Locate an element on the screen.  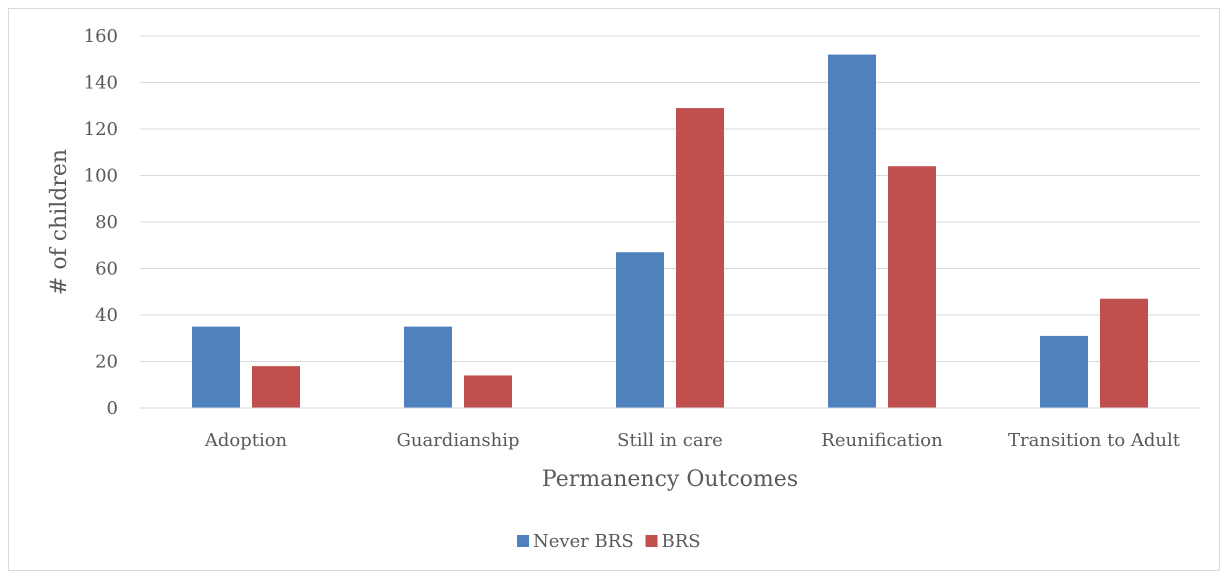
bar-never-brs-still-in-care is located at coordinates (640, 330).